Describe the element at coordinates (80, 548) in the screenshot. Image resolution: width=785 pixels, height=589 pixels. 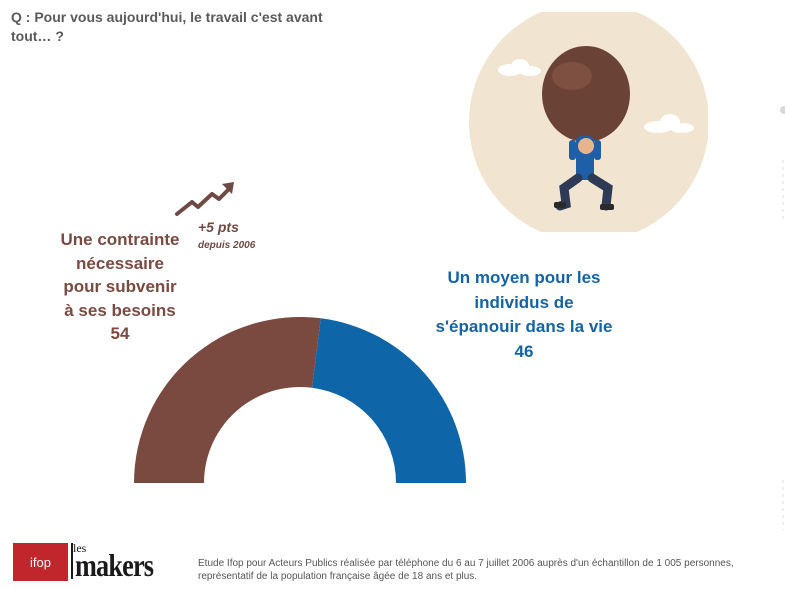
I see `logo-les-text: les` at that location.